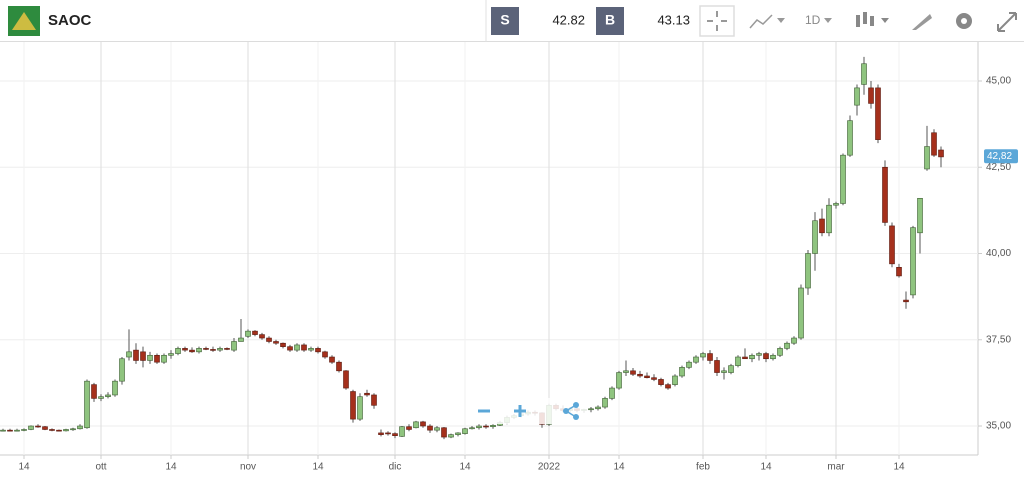 The width and height of the screenshot is (1024, 482). I want to click on y-tick-label: 35,00, so click(998, 426).